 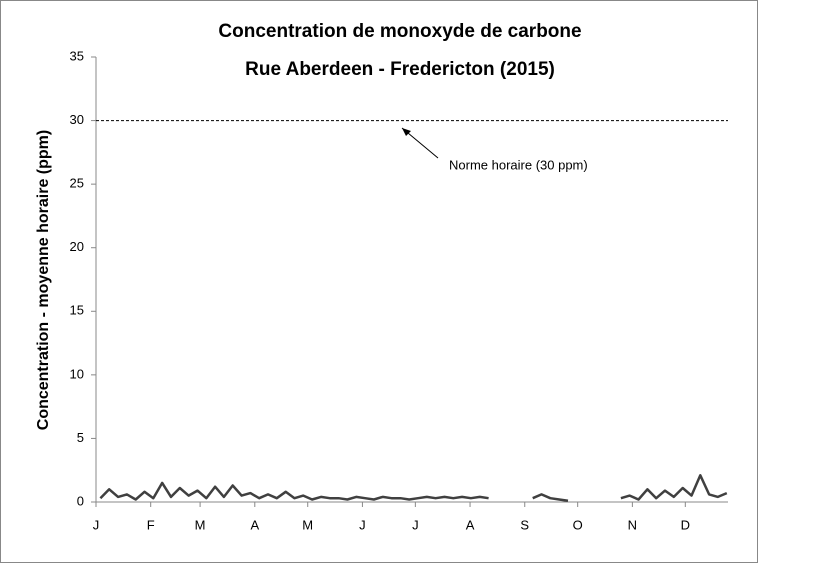 I want to click on y-tick-label: 25, so click(x=77, y=183).